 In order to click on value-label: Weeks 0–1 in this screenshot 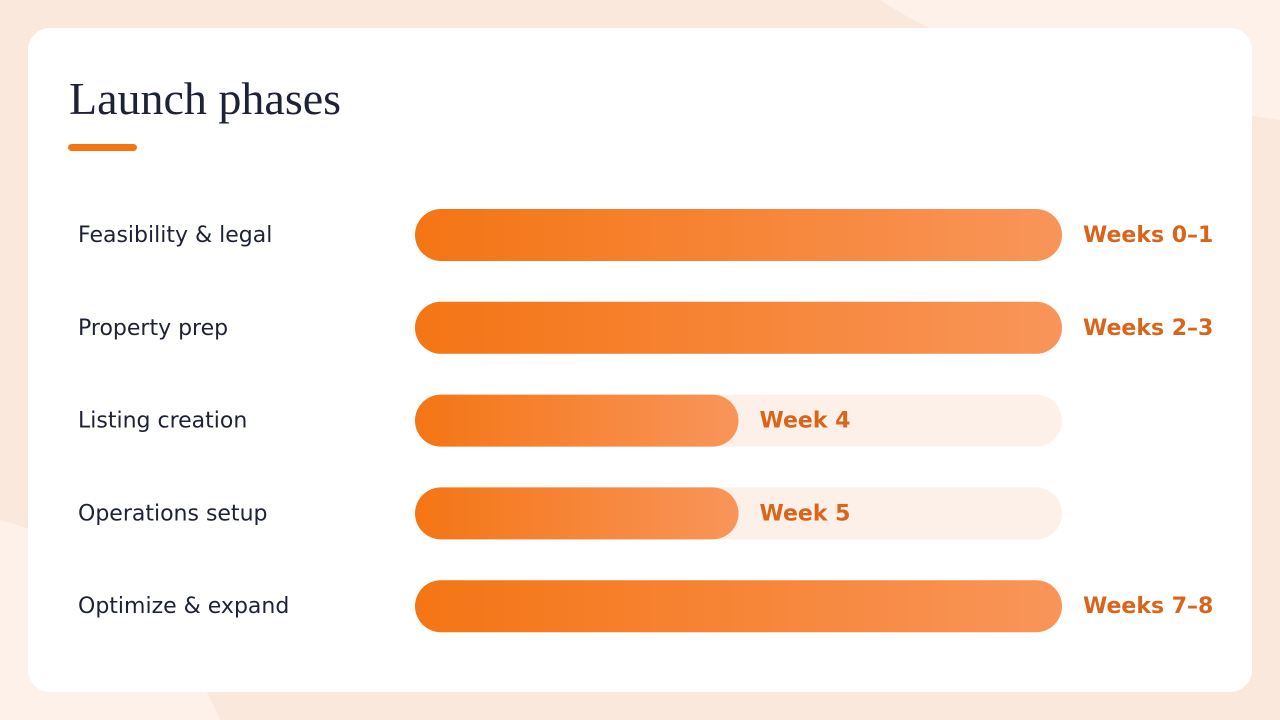, I will do `click(1148, 235)`.